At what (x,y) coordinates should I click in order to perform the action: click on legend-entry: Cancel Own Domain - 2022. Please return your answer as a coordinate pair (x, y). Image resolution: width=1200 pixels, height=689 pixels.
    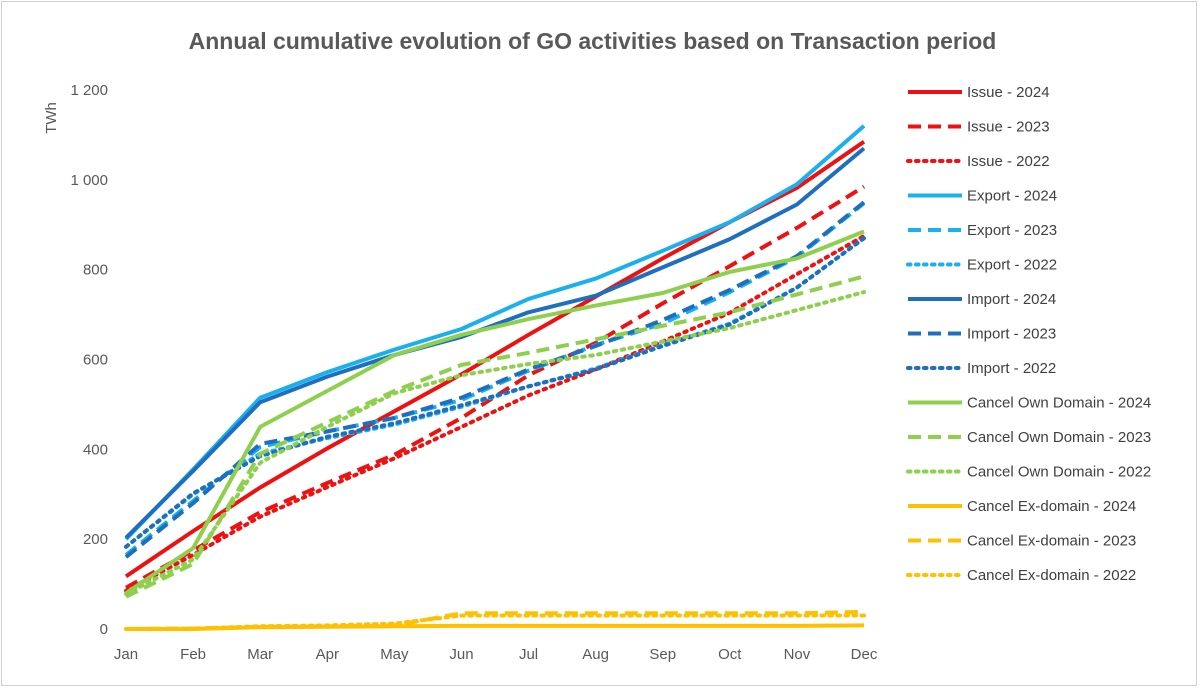
    Looking at the image, I should click on (1028, 472).